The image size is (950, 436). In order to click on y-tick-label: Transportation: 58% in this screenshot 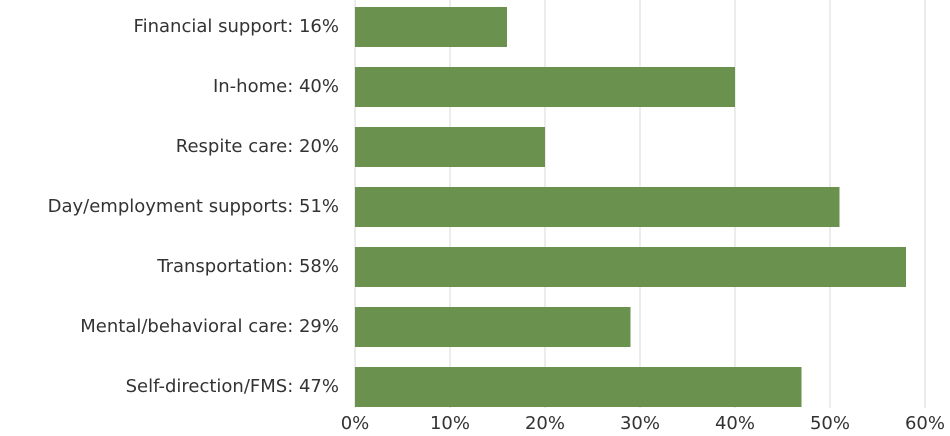, I will do `click(247, 266)`.